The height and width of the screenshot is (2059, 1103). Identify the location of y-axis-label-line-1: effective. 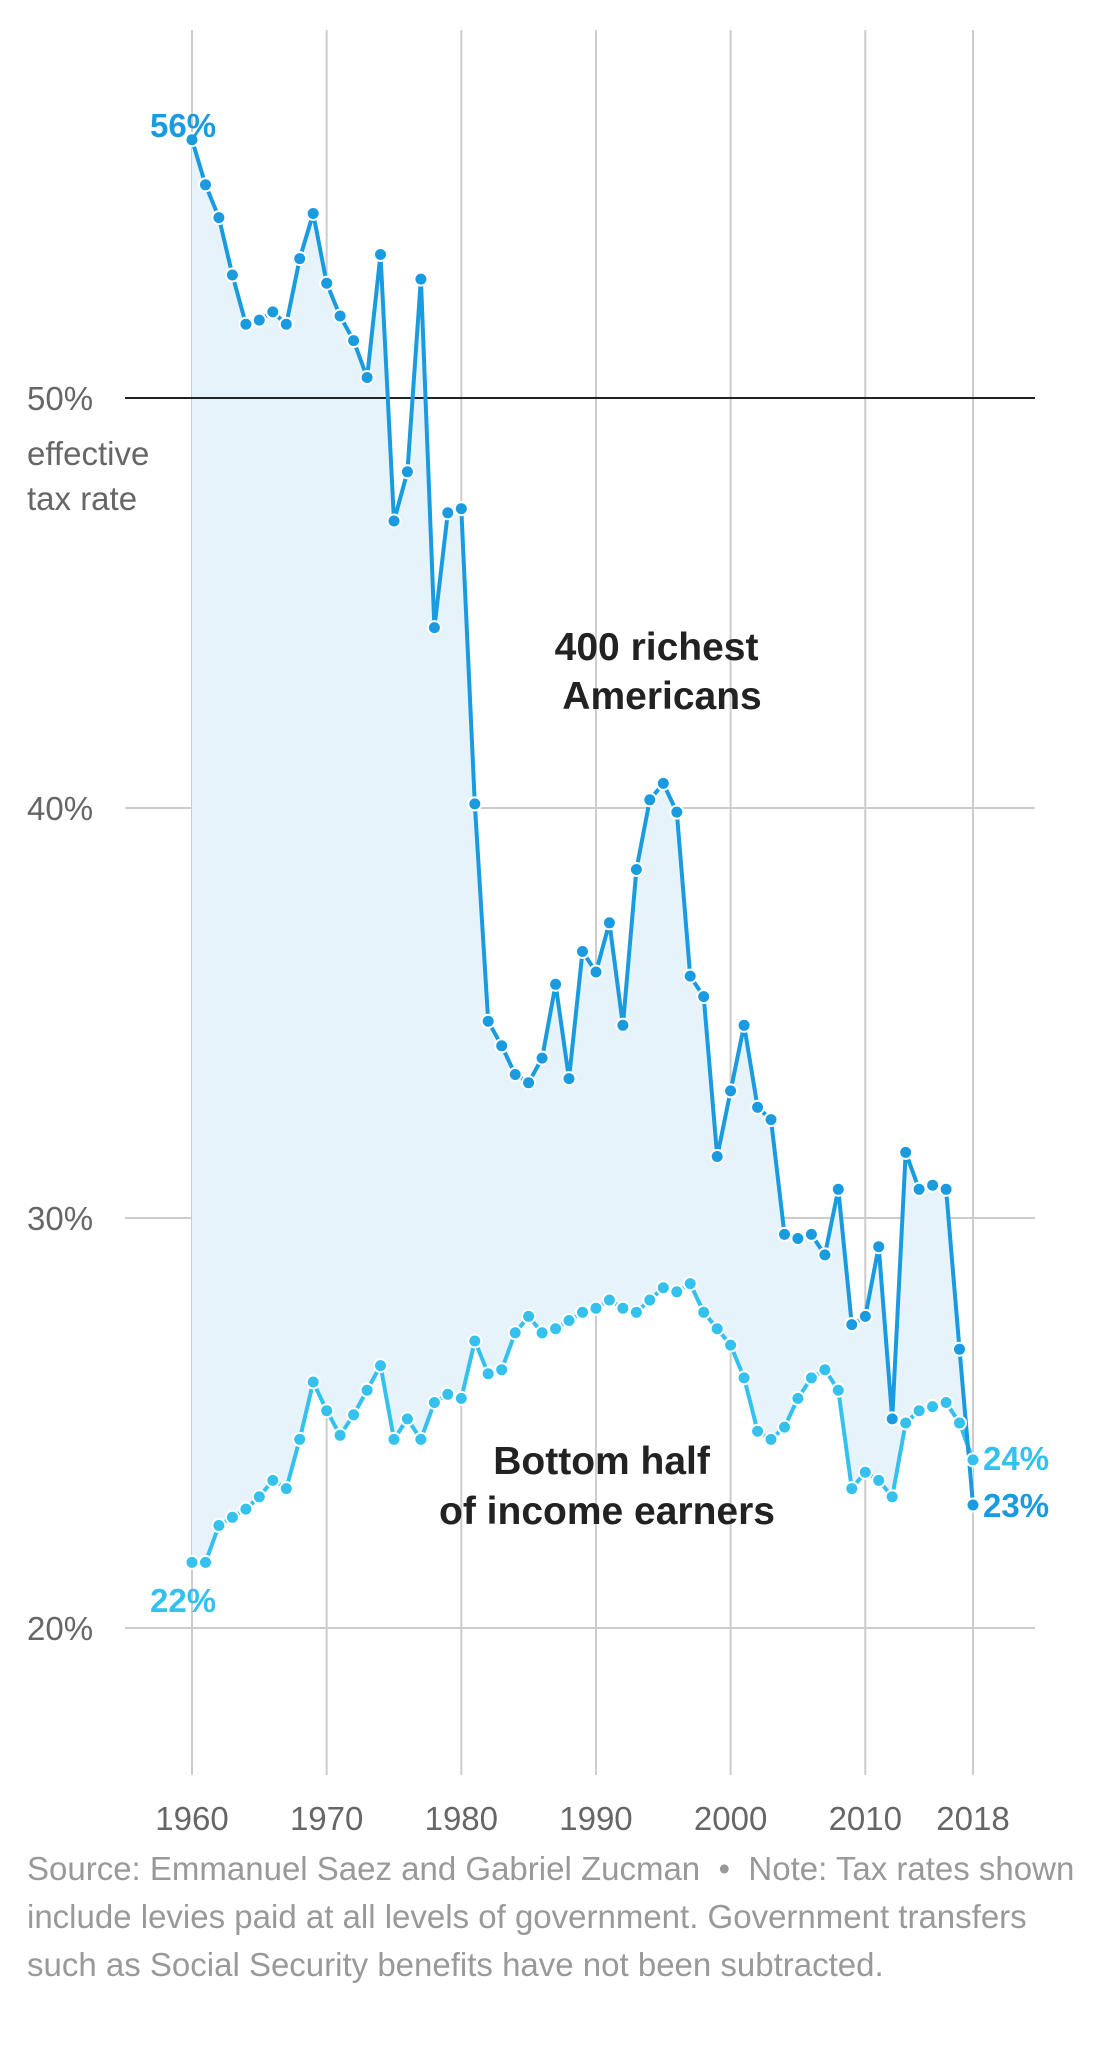
(88, 453).